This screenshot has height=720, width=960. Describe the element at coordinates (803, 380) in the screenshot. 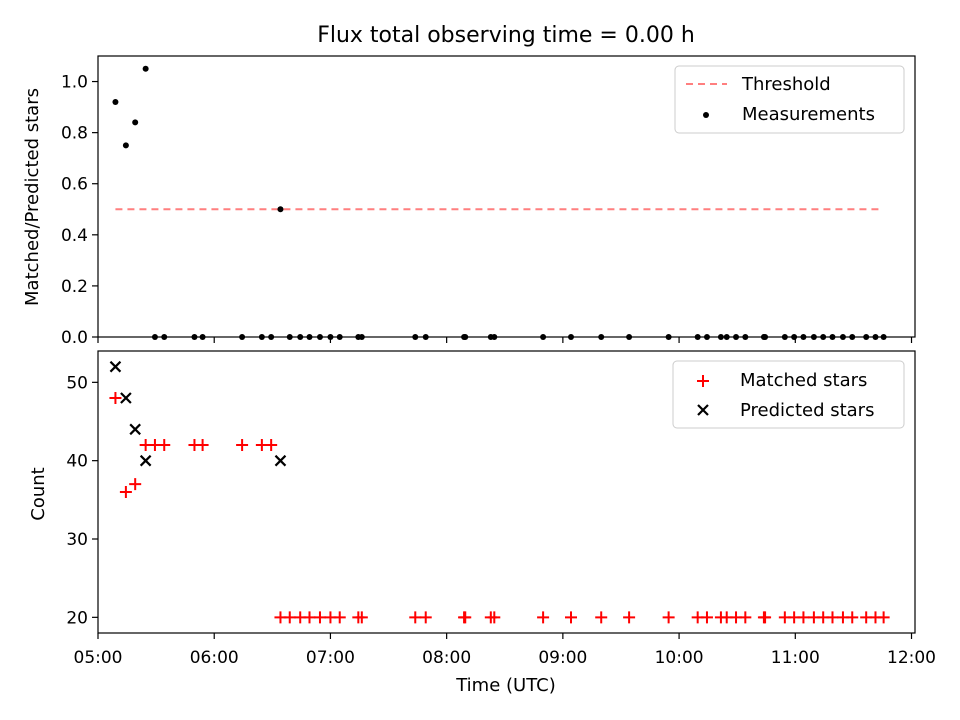

I see `legend-matched-label: Matched stars` at that location.